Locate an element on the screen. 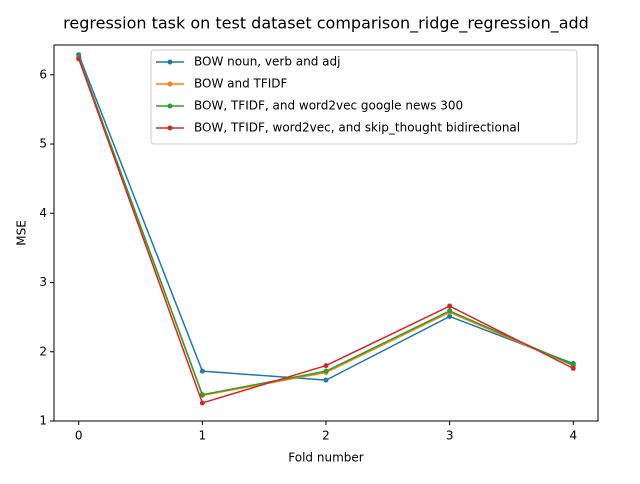 Image resolution: width=640 pixels, height=484 pixels. legend-box is located at coordinates (364, 97).